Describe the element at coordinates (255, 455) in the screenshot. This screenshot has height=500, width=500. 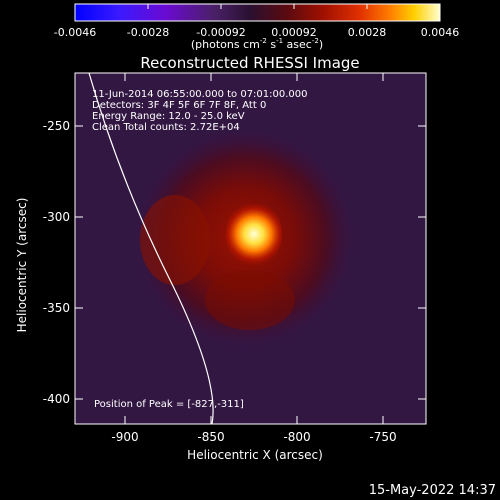
I see `x-axis-label: Heliocentric X (arcsec)` at that location.